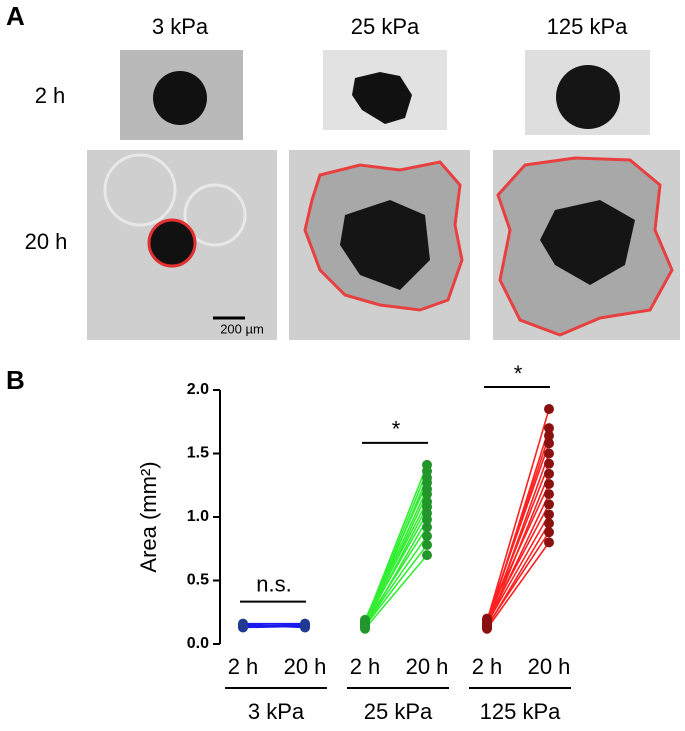  What do you see at coordinates (587, 26) in the screenshot?
I see `column-label: 125 kPa` at bounding box center [587, 26].